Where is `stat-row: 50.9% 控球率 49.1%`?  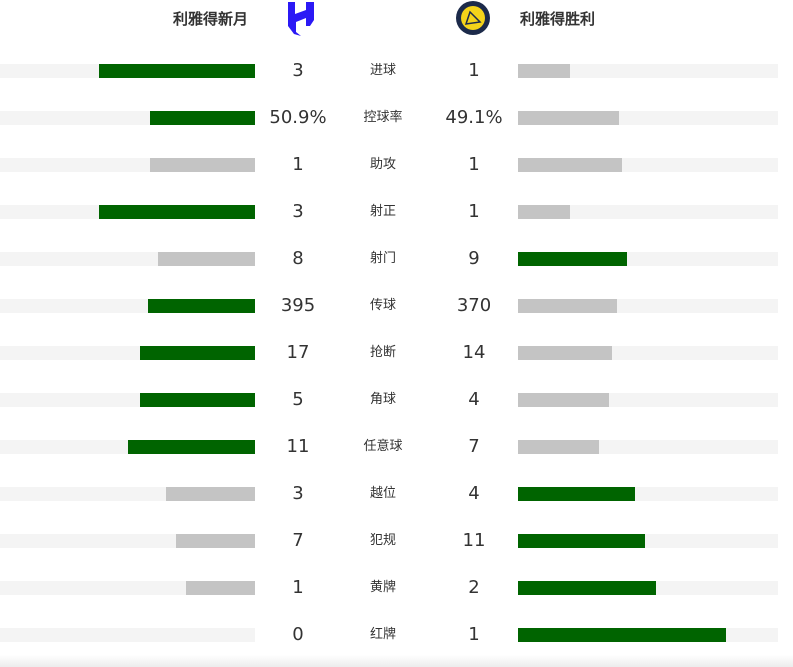
stat-row: 50.9% 控球率 49.1% is located at coordinates (396, 118).